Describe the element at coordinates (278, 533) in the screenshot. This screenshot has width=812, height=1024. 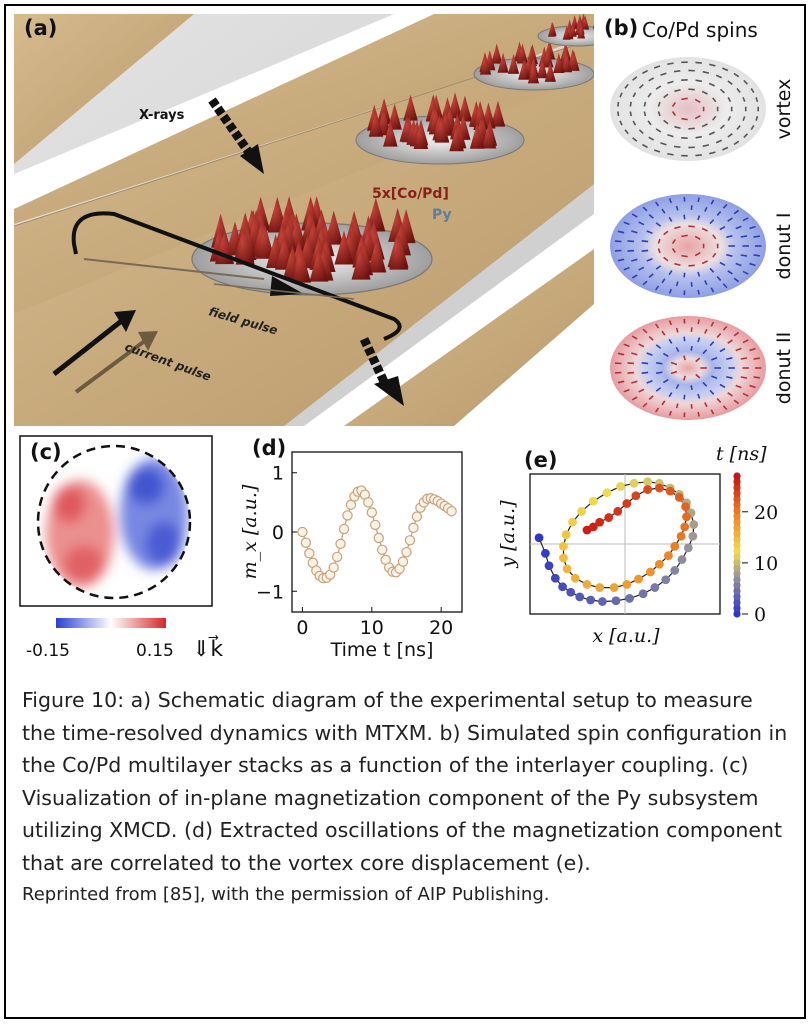
I see `d-ytick-label: 0` at that location.